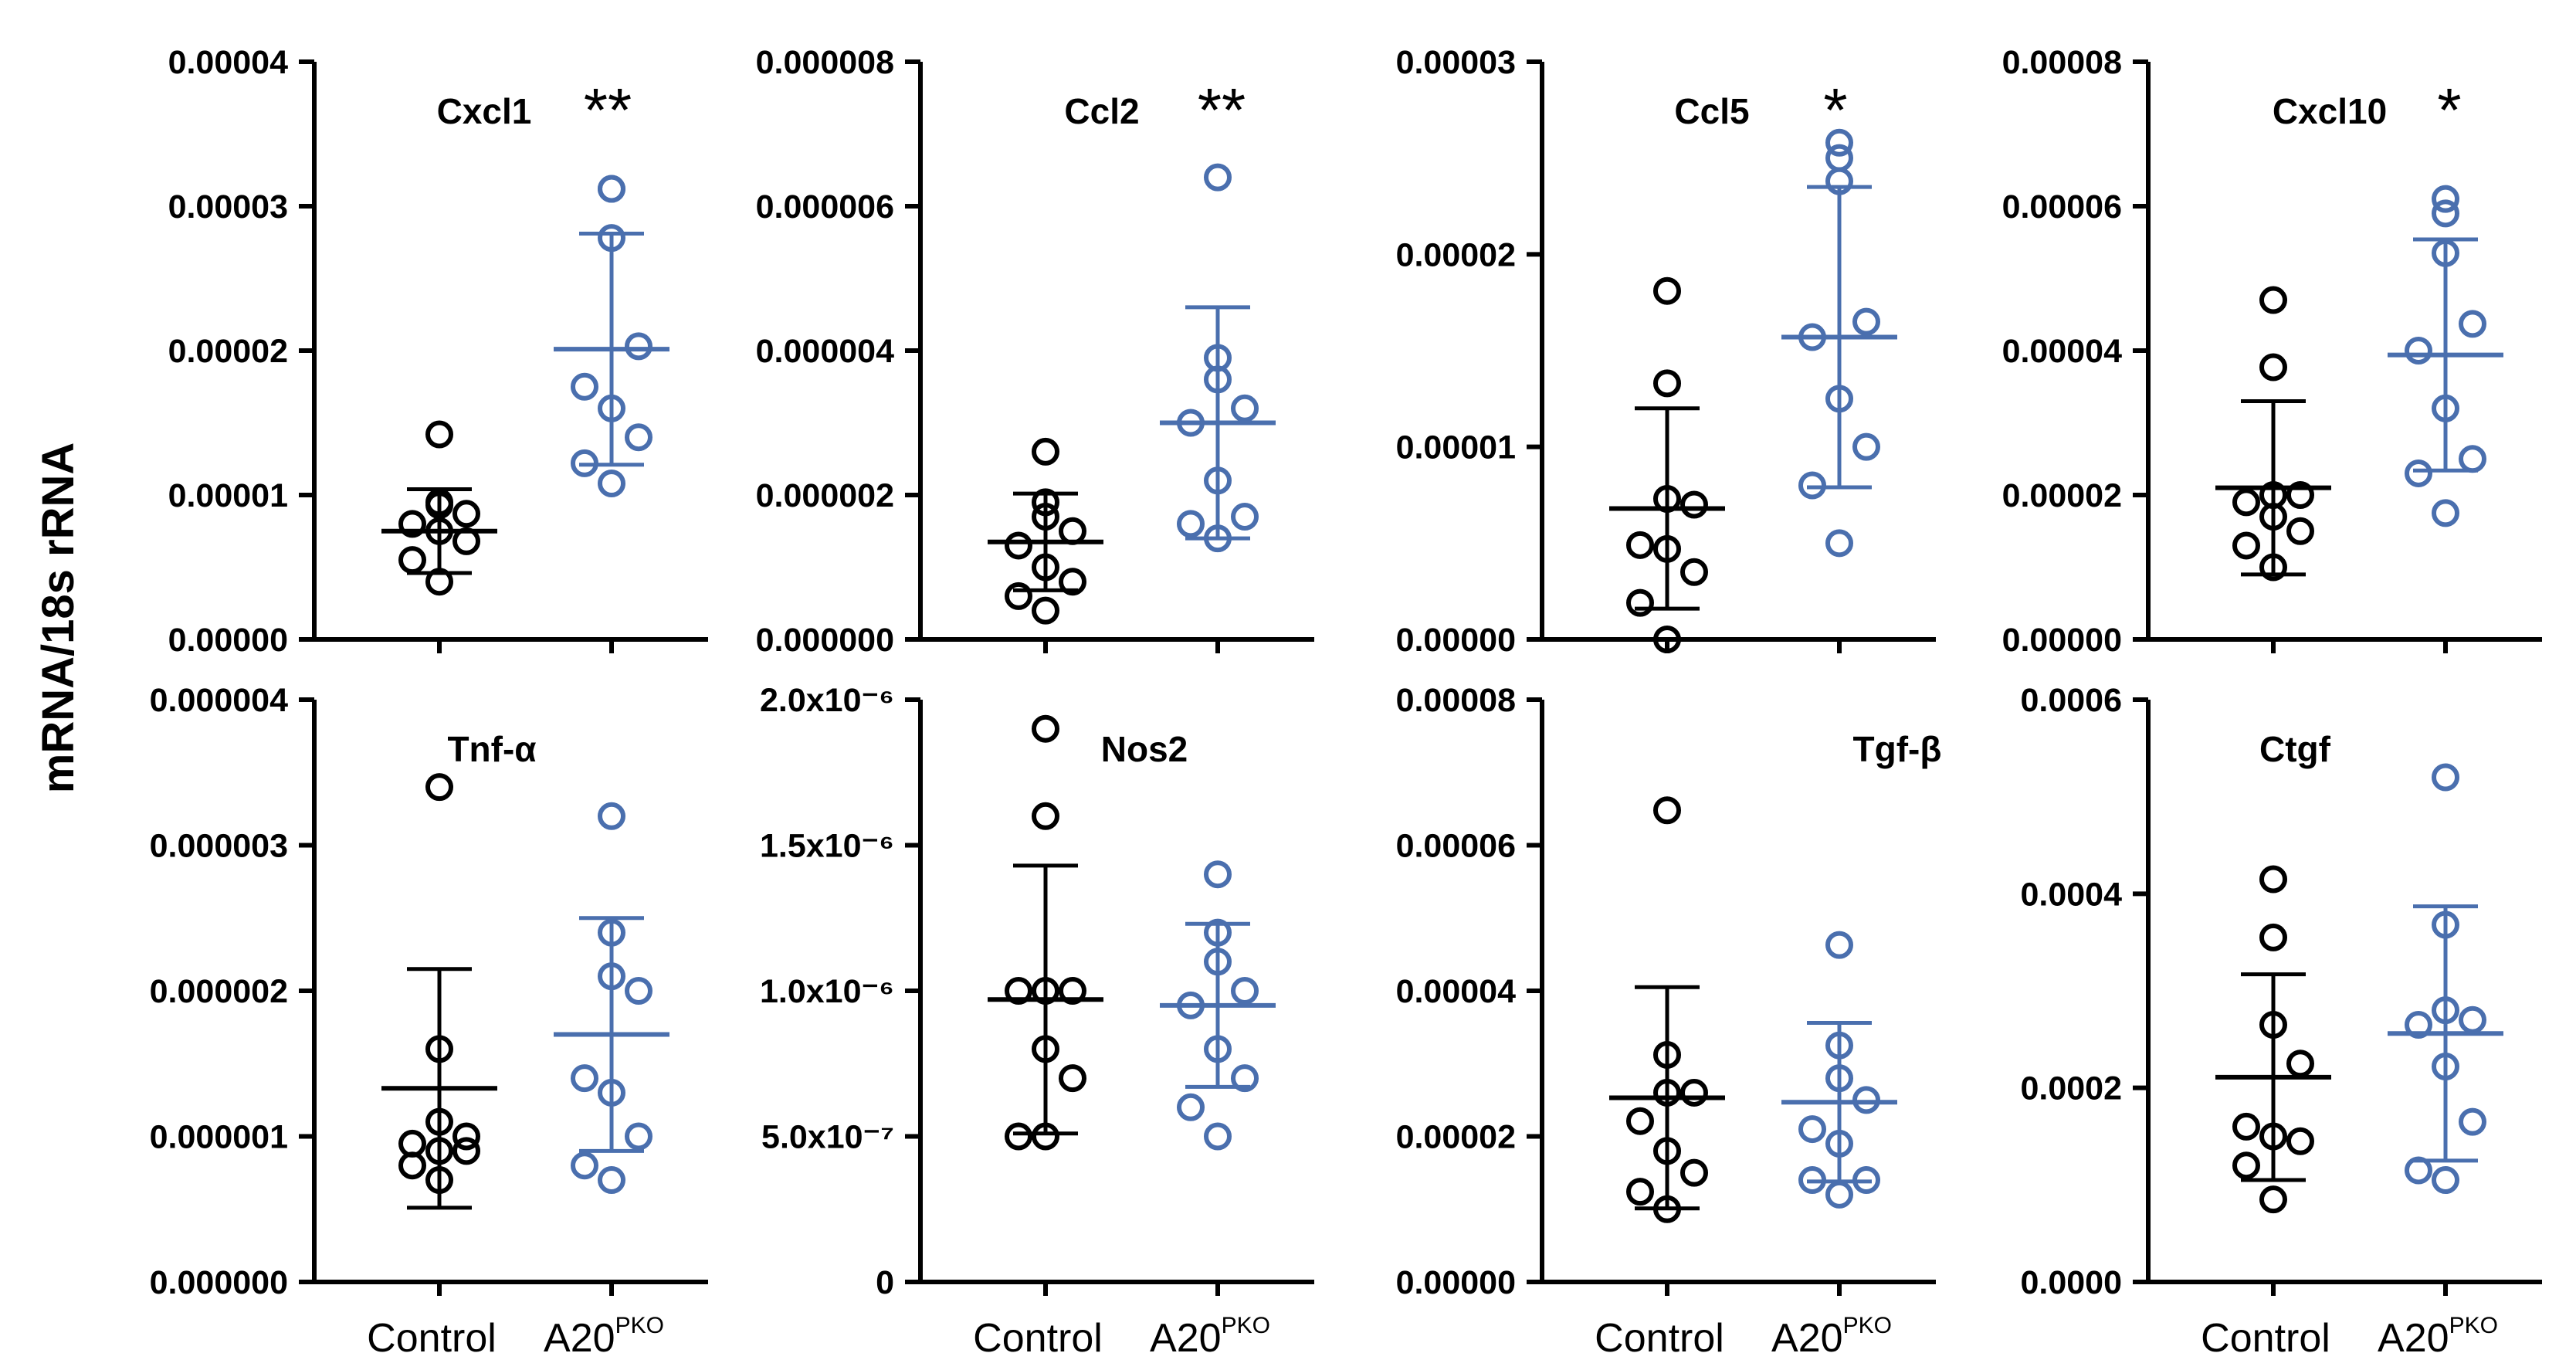 Image resolution: width=2576 pixels, height=1370 pixels. I want to click on y-tick-label: 0.00004, so click(1456, 991).